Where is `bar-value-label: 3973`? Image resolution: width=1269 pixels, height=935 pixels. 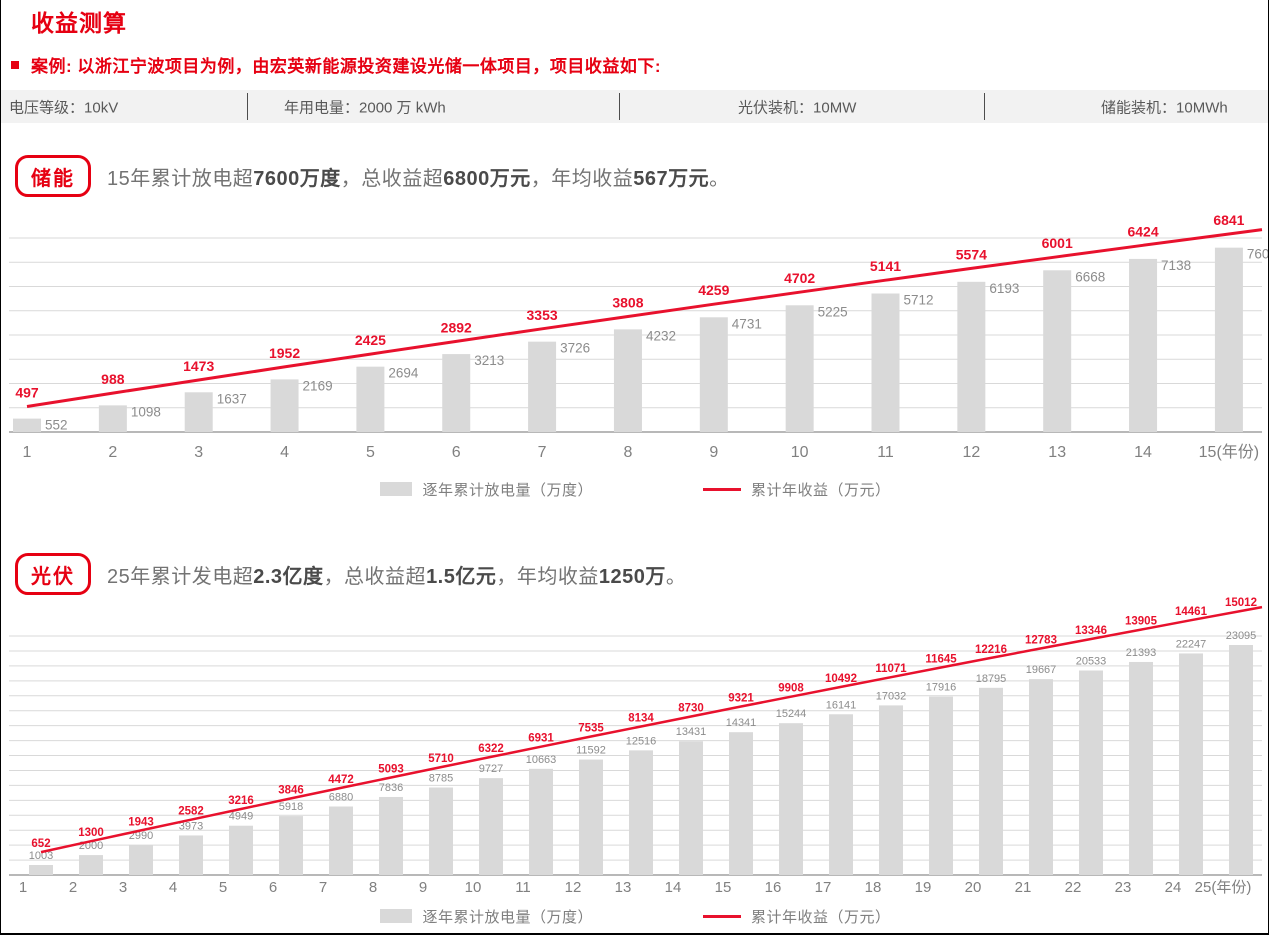
bar-value-label: 3973 is located at coordinates (191, 826).